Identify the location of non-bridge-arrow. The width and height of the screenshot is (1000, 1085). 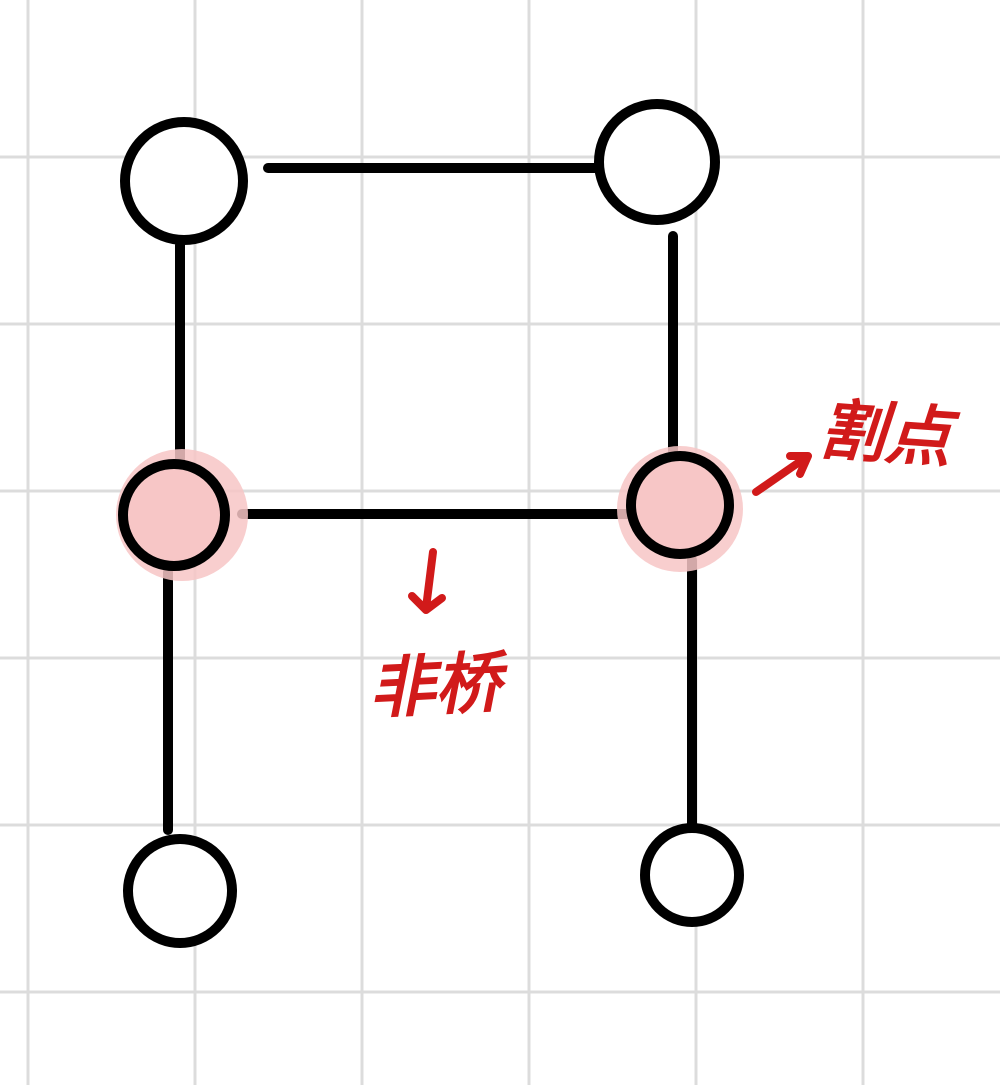
(427, 581).